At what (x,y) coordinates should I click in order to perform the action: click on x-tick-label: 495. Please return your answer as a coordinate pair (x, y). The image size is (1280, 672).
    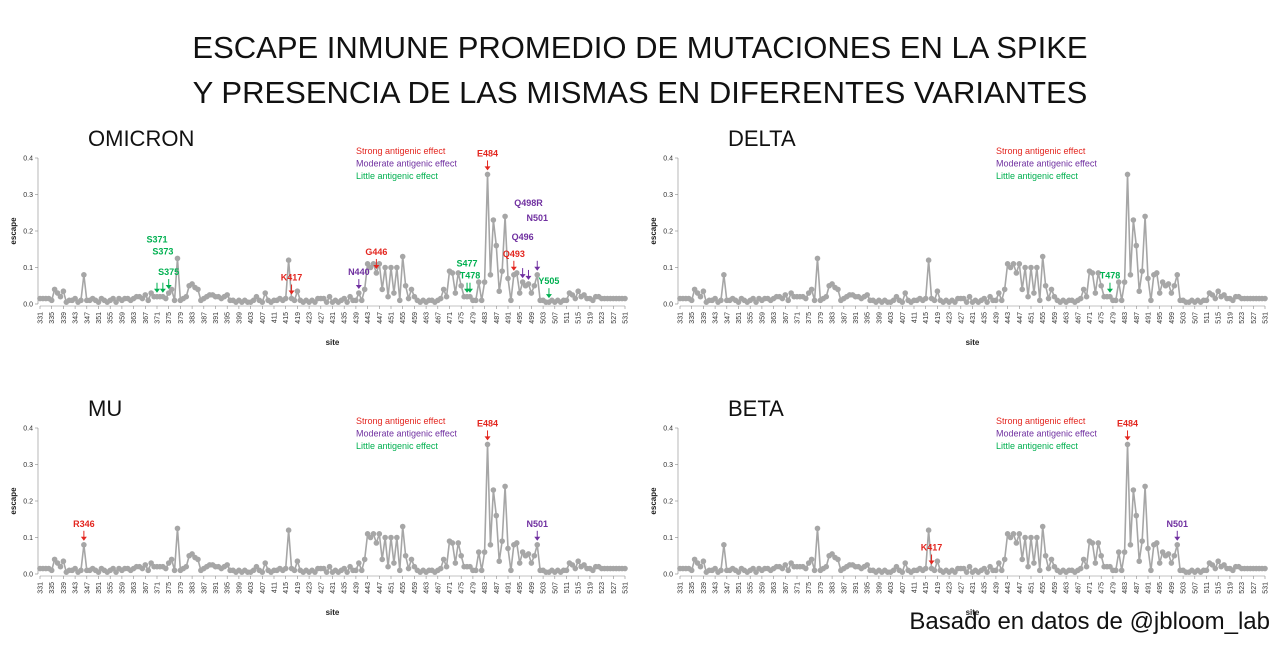
    Looking at the image, I should click on (1160, 318).